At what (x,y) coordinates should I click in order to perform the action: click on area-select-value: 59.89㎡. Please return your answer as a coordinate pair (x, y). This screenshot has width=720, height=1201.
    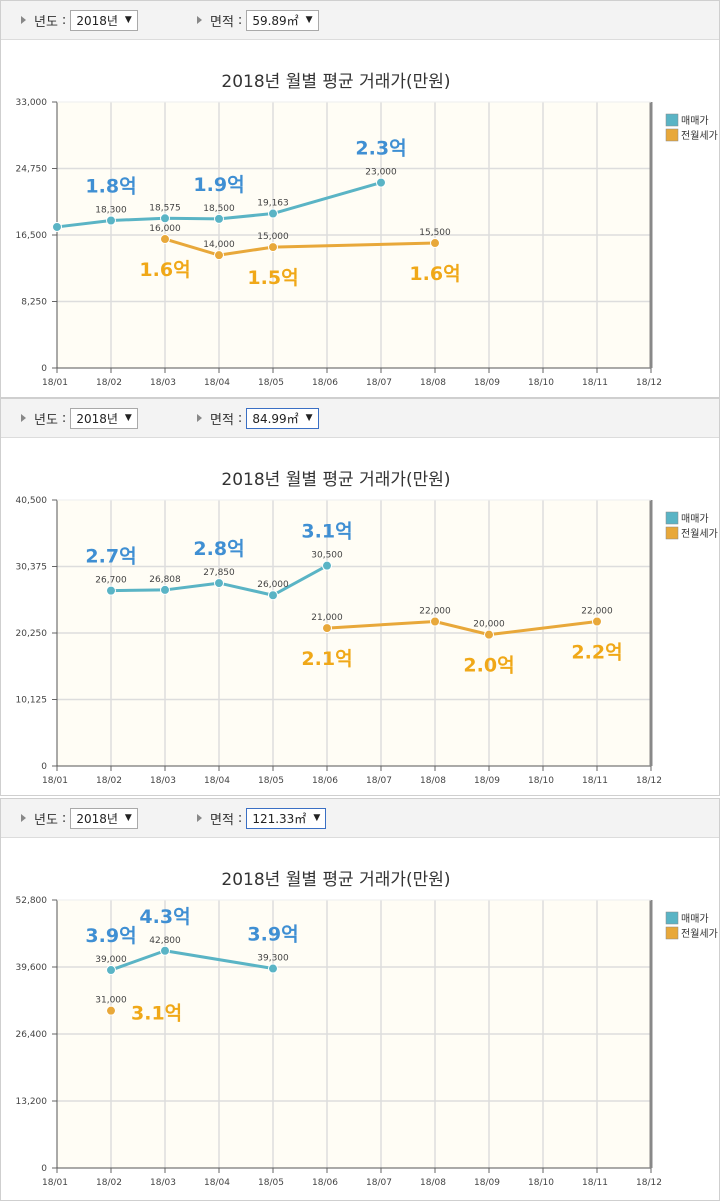
    Looking at the image, I should click on (275, 20).